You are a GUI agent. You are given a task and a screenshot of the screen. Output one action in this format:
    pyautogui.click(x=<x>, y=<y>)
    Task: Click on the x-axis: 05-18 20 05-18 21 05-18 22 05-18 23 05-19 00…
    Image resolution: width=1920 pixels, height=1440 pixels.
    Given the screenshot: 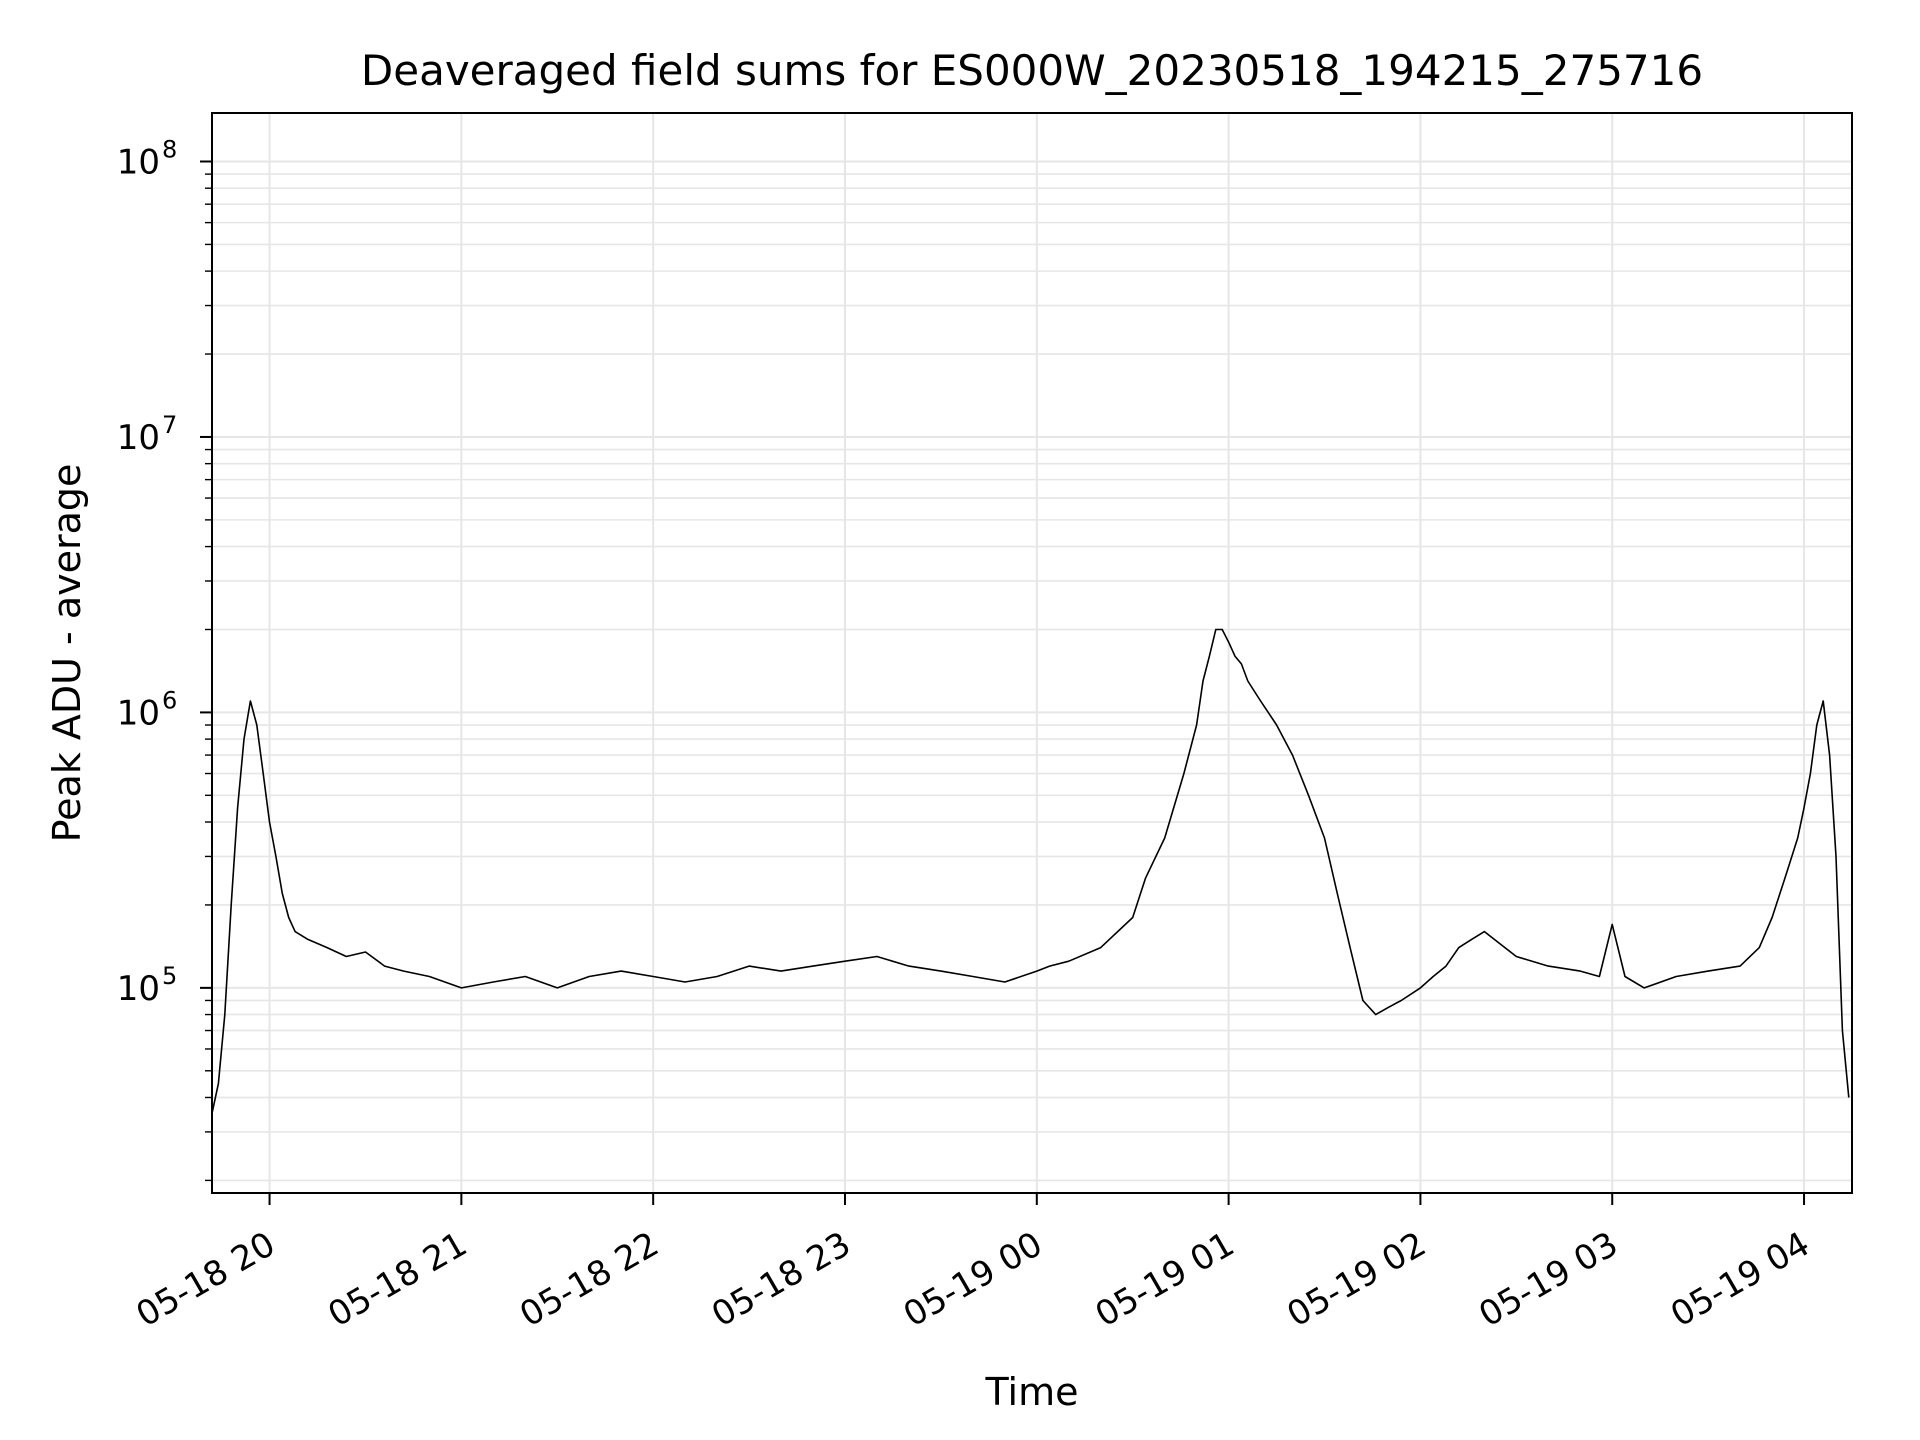 What is the action you would take?
    pyautogui.click(x=973, y=1264)
    